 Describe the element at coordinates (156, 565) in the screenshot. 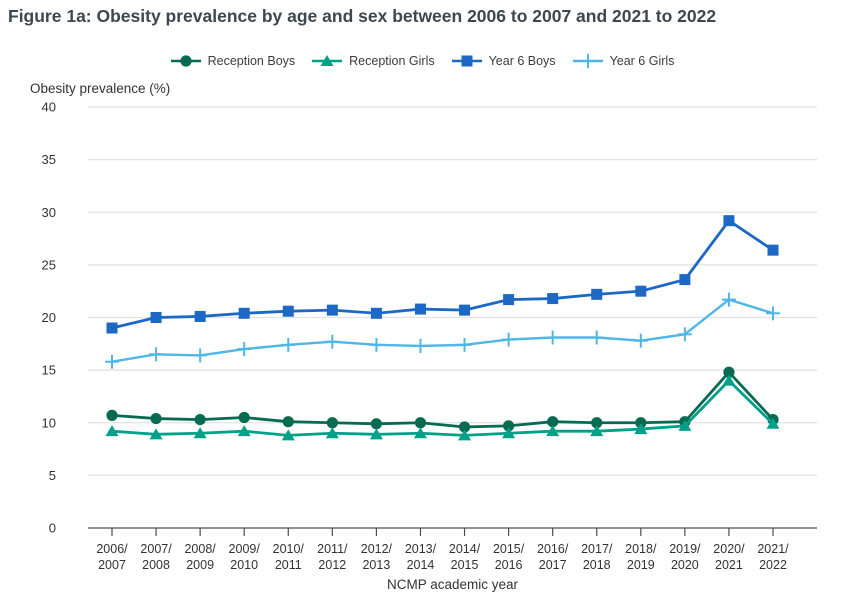

I see `x-tick-label: 2008` at that location.